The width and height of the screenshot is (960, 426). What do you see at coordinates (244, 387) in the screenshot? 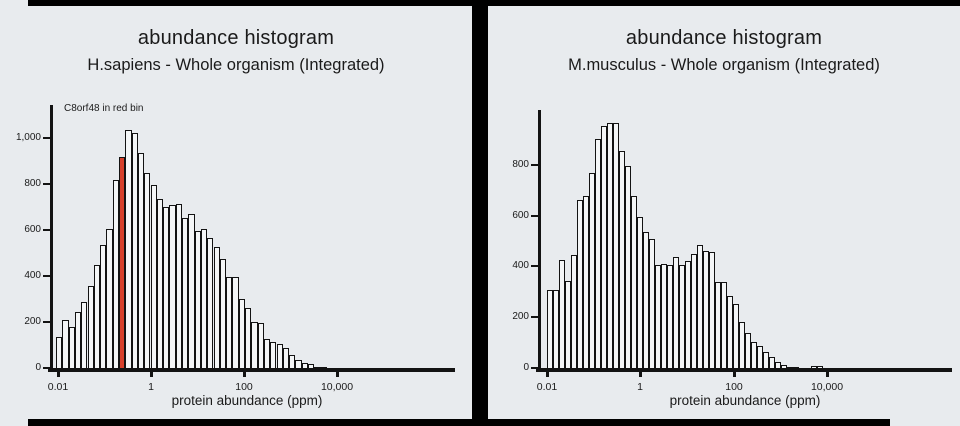
I see `x-axis-tick-label: 100` at bounding box center [244, 387].